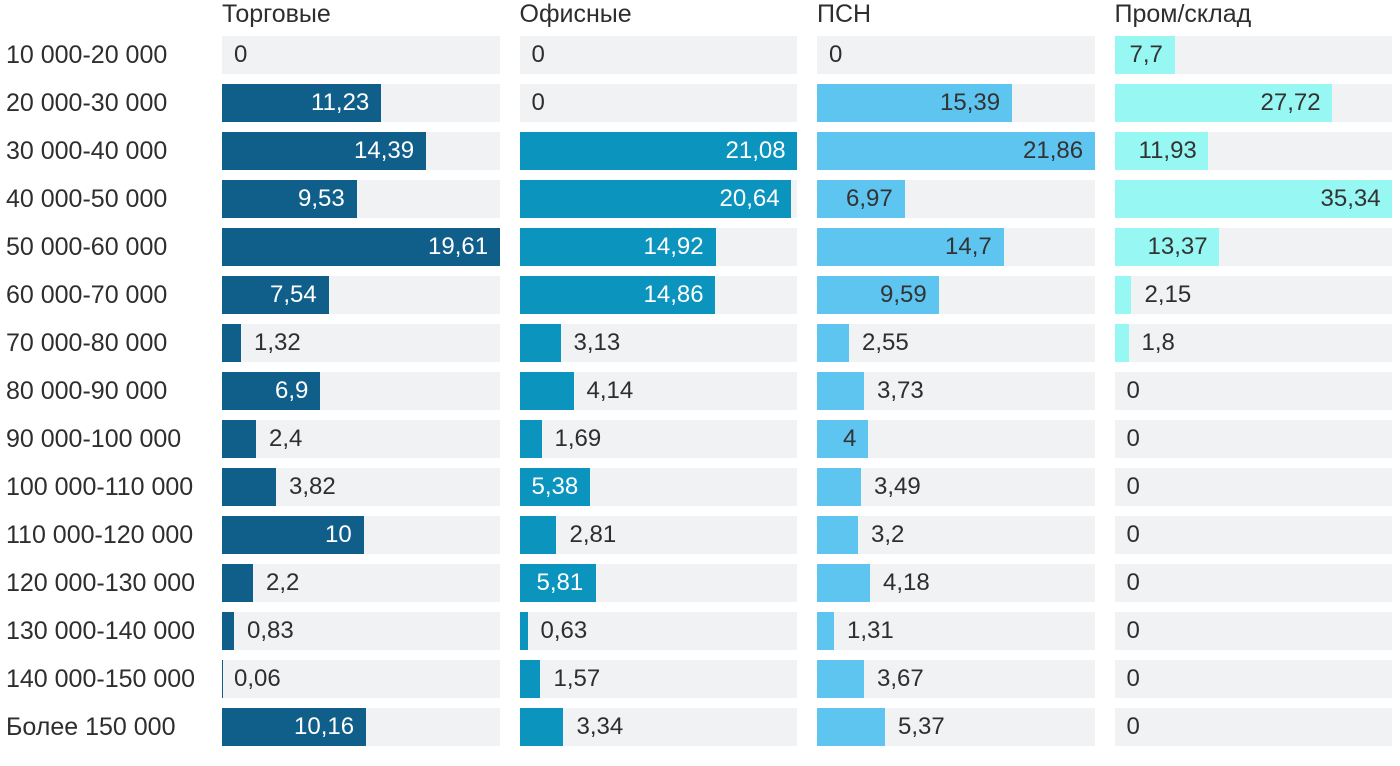 This screenshot has height=766, width=1400. I want to click on value-label: 9,53, so click(321, 198).